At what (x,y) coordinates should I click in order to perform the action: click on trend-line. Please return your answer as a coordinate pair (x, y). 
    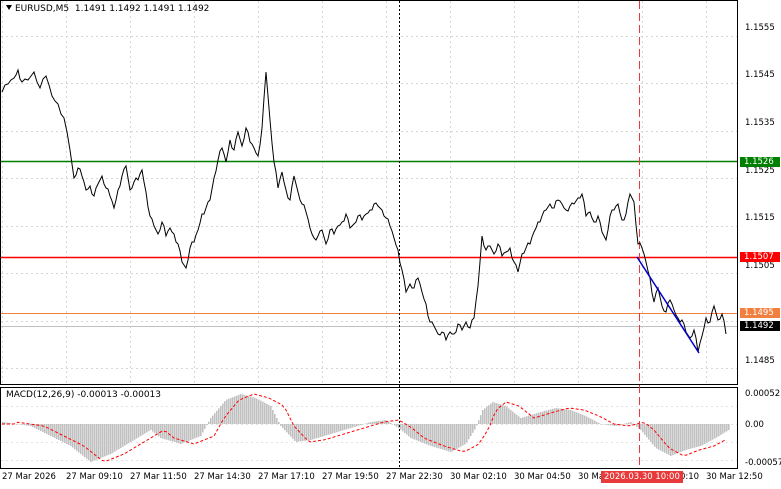
    Looking at the image, I should click on (668, 305).